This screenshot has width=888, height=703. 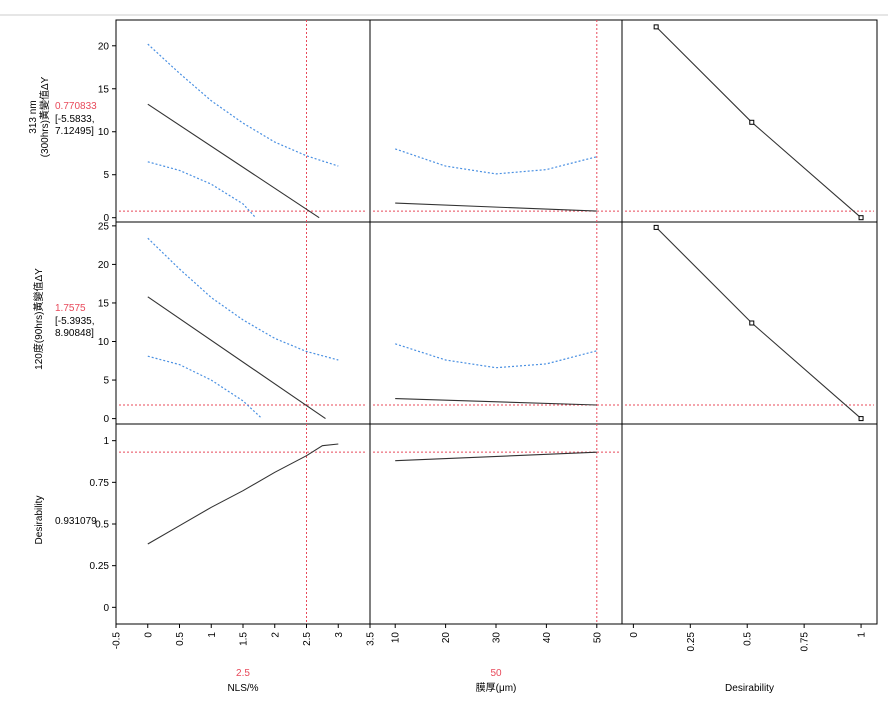 I want to click on confidence-interval: 7.12495], so click(x=74, y=131).